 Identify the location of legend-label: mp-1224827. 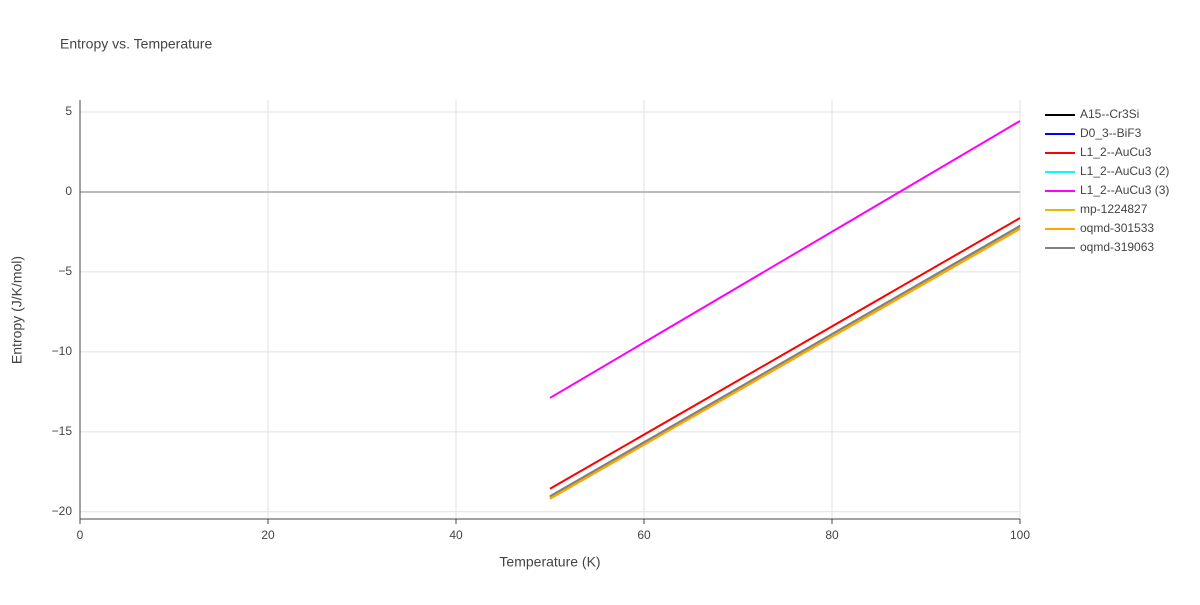
(1114, 209).